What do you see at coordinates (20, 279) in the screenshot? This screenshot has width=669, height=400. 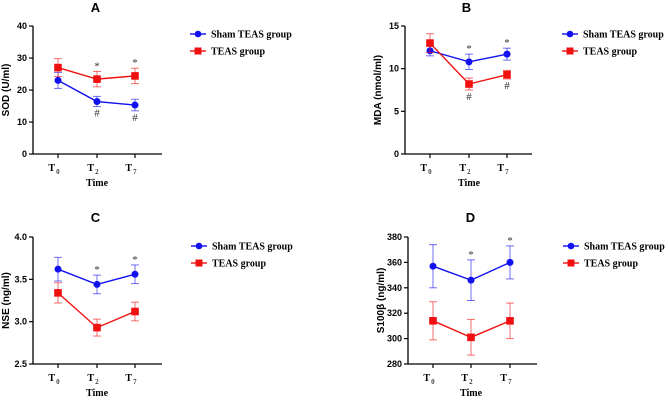 I see `y-tick-label: 3.5` at bounding box center [20, 279].